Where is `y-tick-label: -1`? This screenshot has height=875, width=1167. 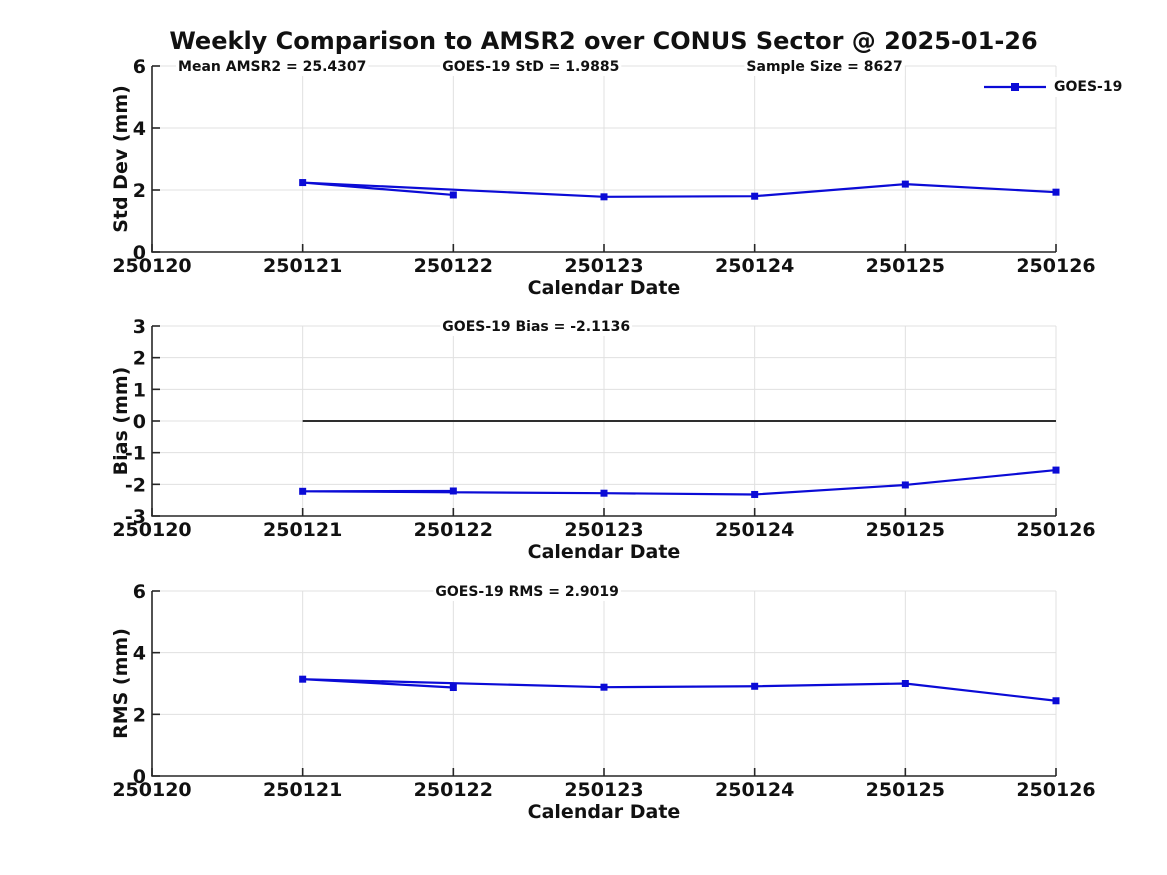 y-tick-label: -1 is located at coordinates (135, 454).